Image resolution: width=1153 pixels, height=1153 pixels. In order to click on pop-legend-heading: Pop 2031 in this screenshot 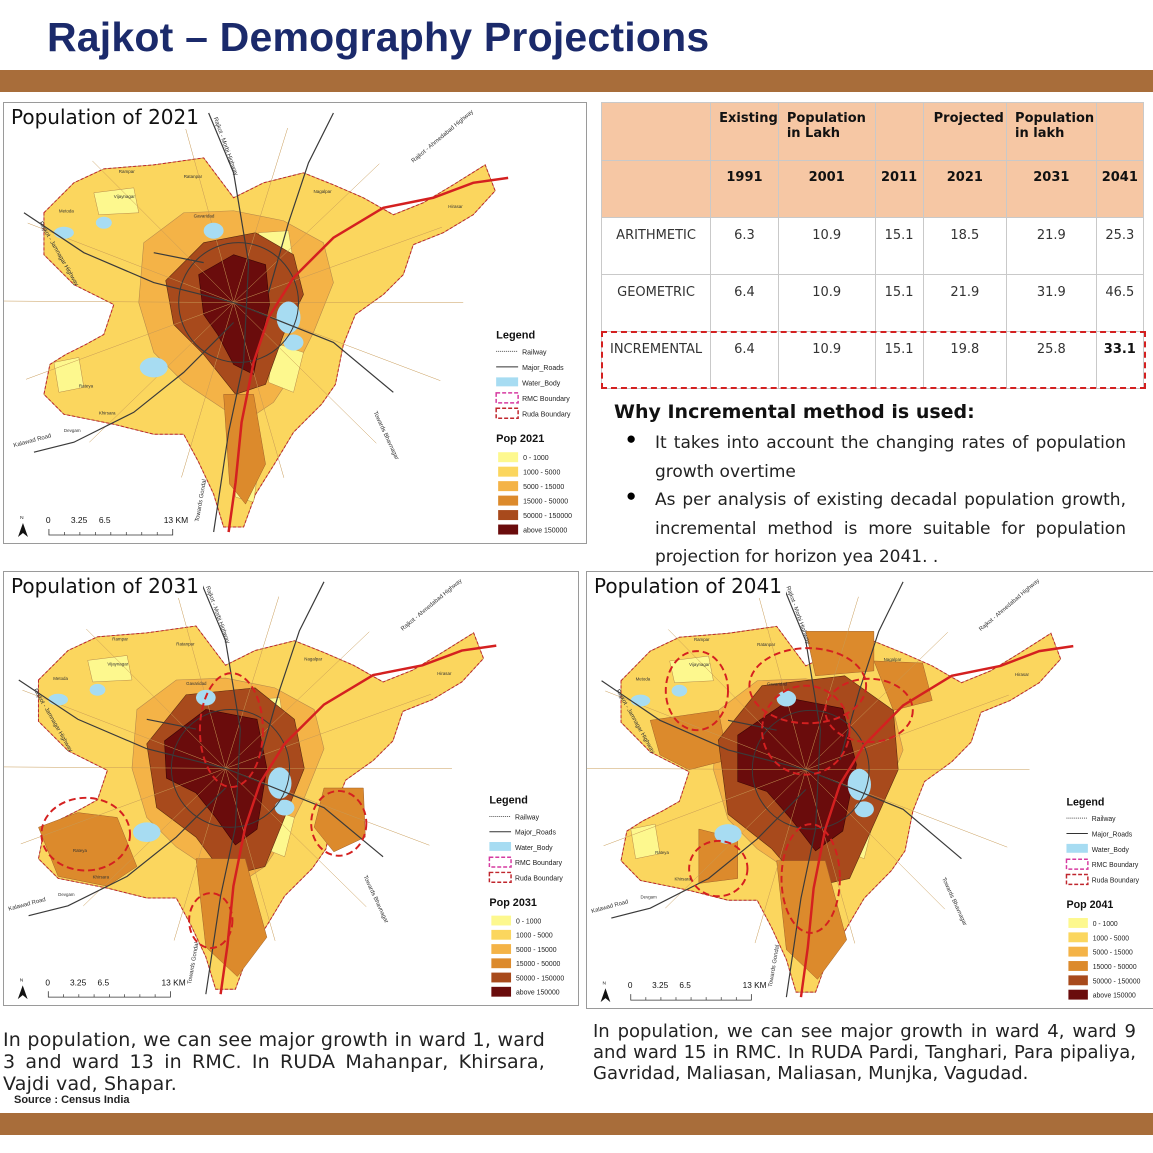, I will do `click(512, 903)`.